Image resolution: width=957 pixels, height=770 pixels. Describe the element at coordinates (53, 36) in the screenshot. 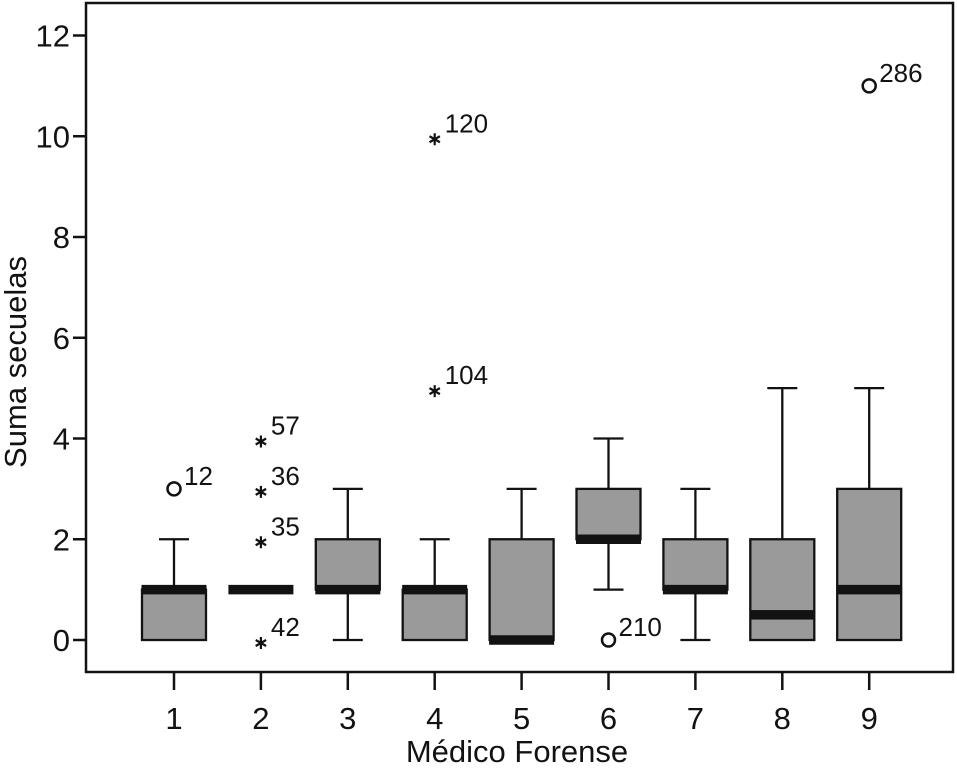

I see `y-tick-label: 12` at that location.